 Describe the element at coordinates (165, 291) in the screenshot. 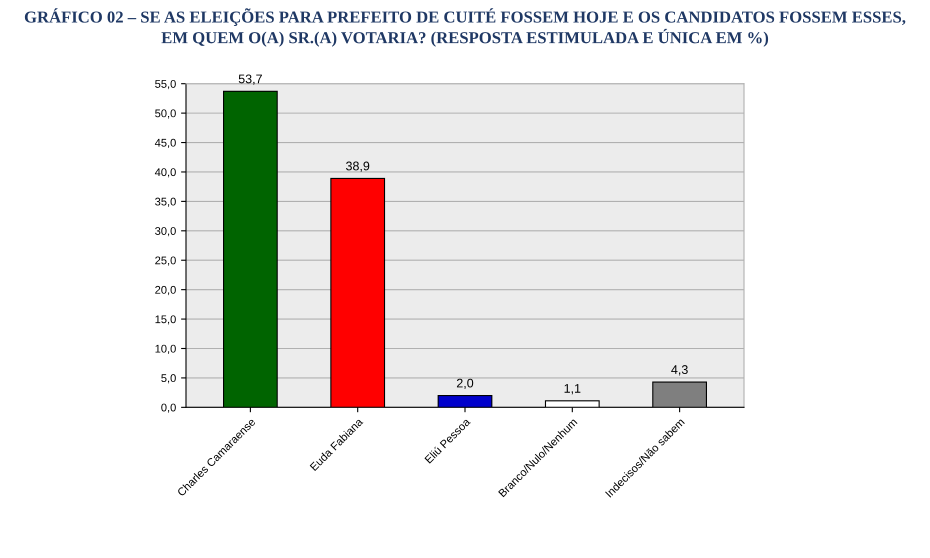

I see `y-tick-label: 20,0` at that location.